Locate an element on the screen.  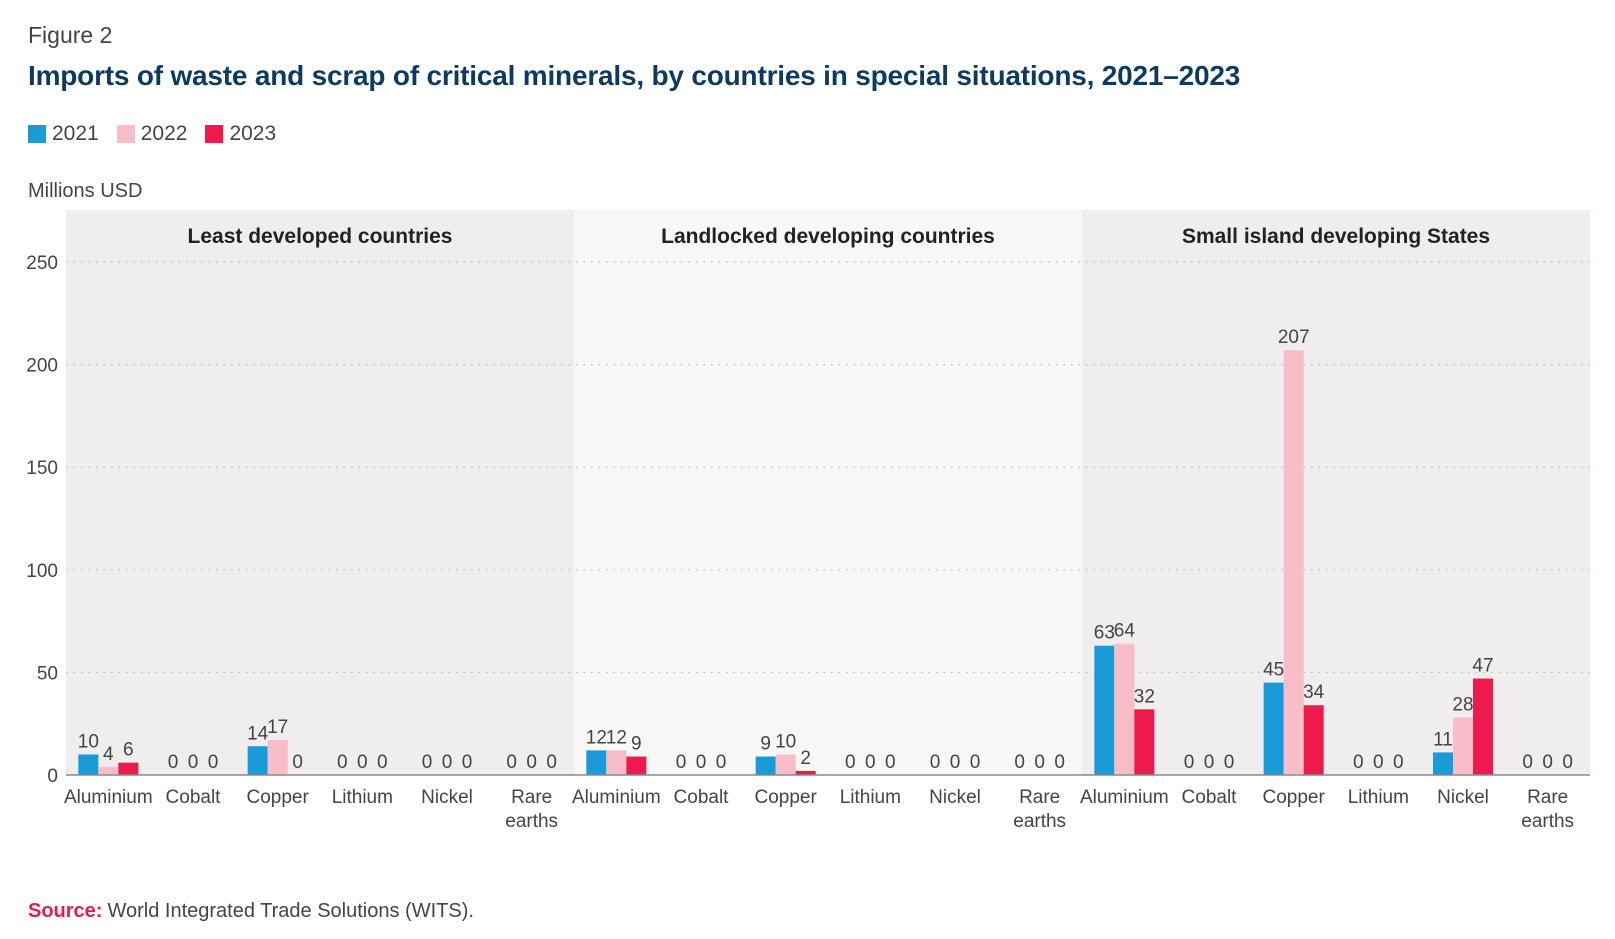
source-label: Source: is located at coordinates (65, 911).